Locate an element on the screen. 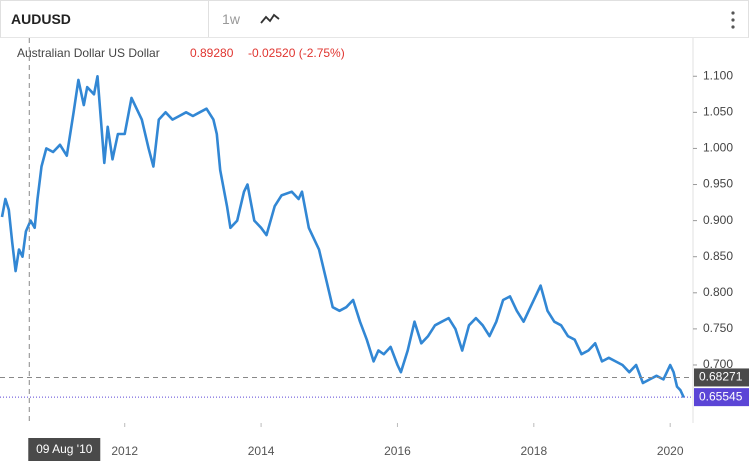  crosshair-x-label: 09 Aug '10 is located at coordinates (64, 449).